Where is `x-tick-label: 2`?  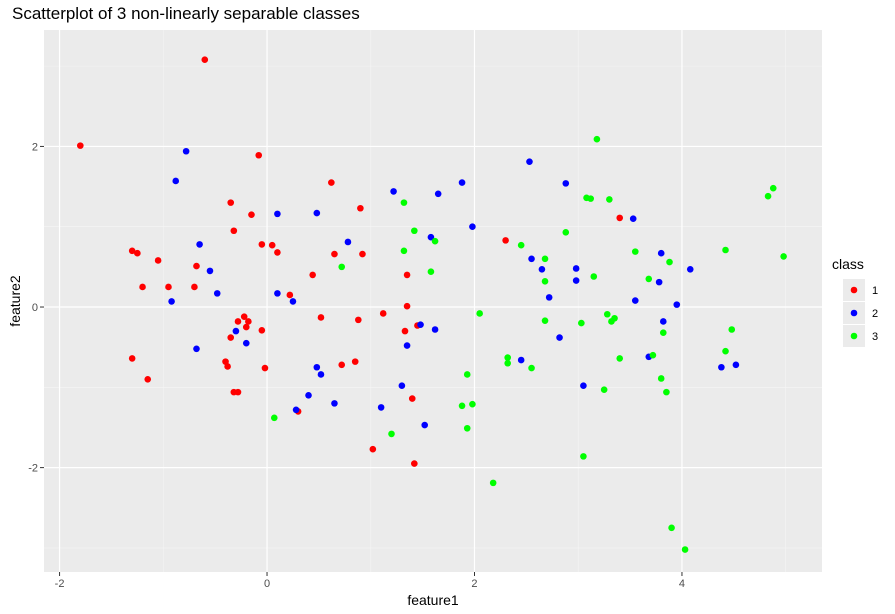
x-tick-label: 2 is located at coordinates (474, 584).